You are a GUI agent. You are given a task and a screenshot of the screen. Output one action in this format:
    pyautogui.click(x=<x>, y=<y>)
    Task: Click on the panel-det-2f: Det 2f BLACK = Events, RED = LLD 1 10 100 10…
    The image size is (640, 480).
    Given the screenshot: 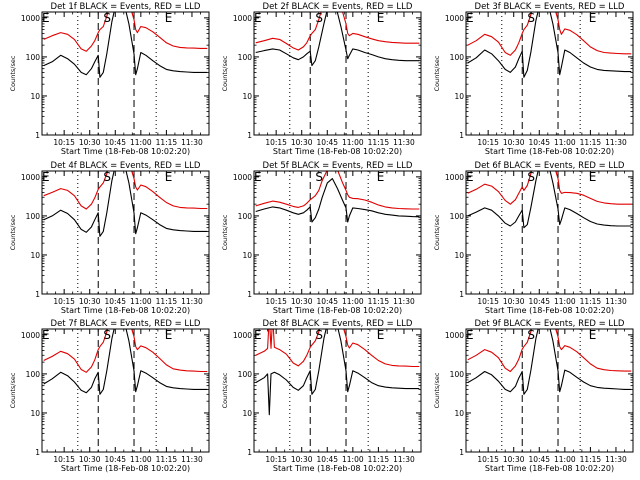 What is the action you would take?
    pyautogui.click(x=321, y=79)
    